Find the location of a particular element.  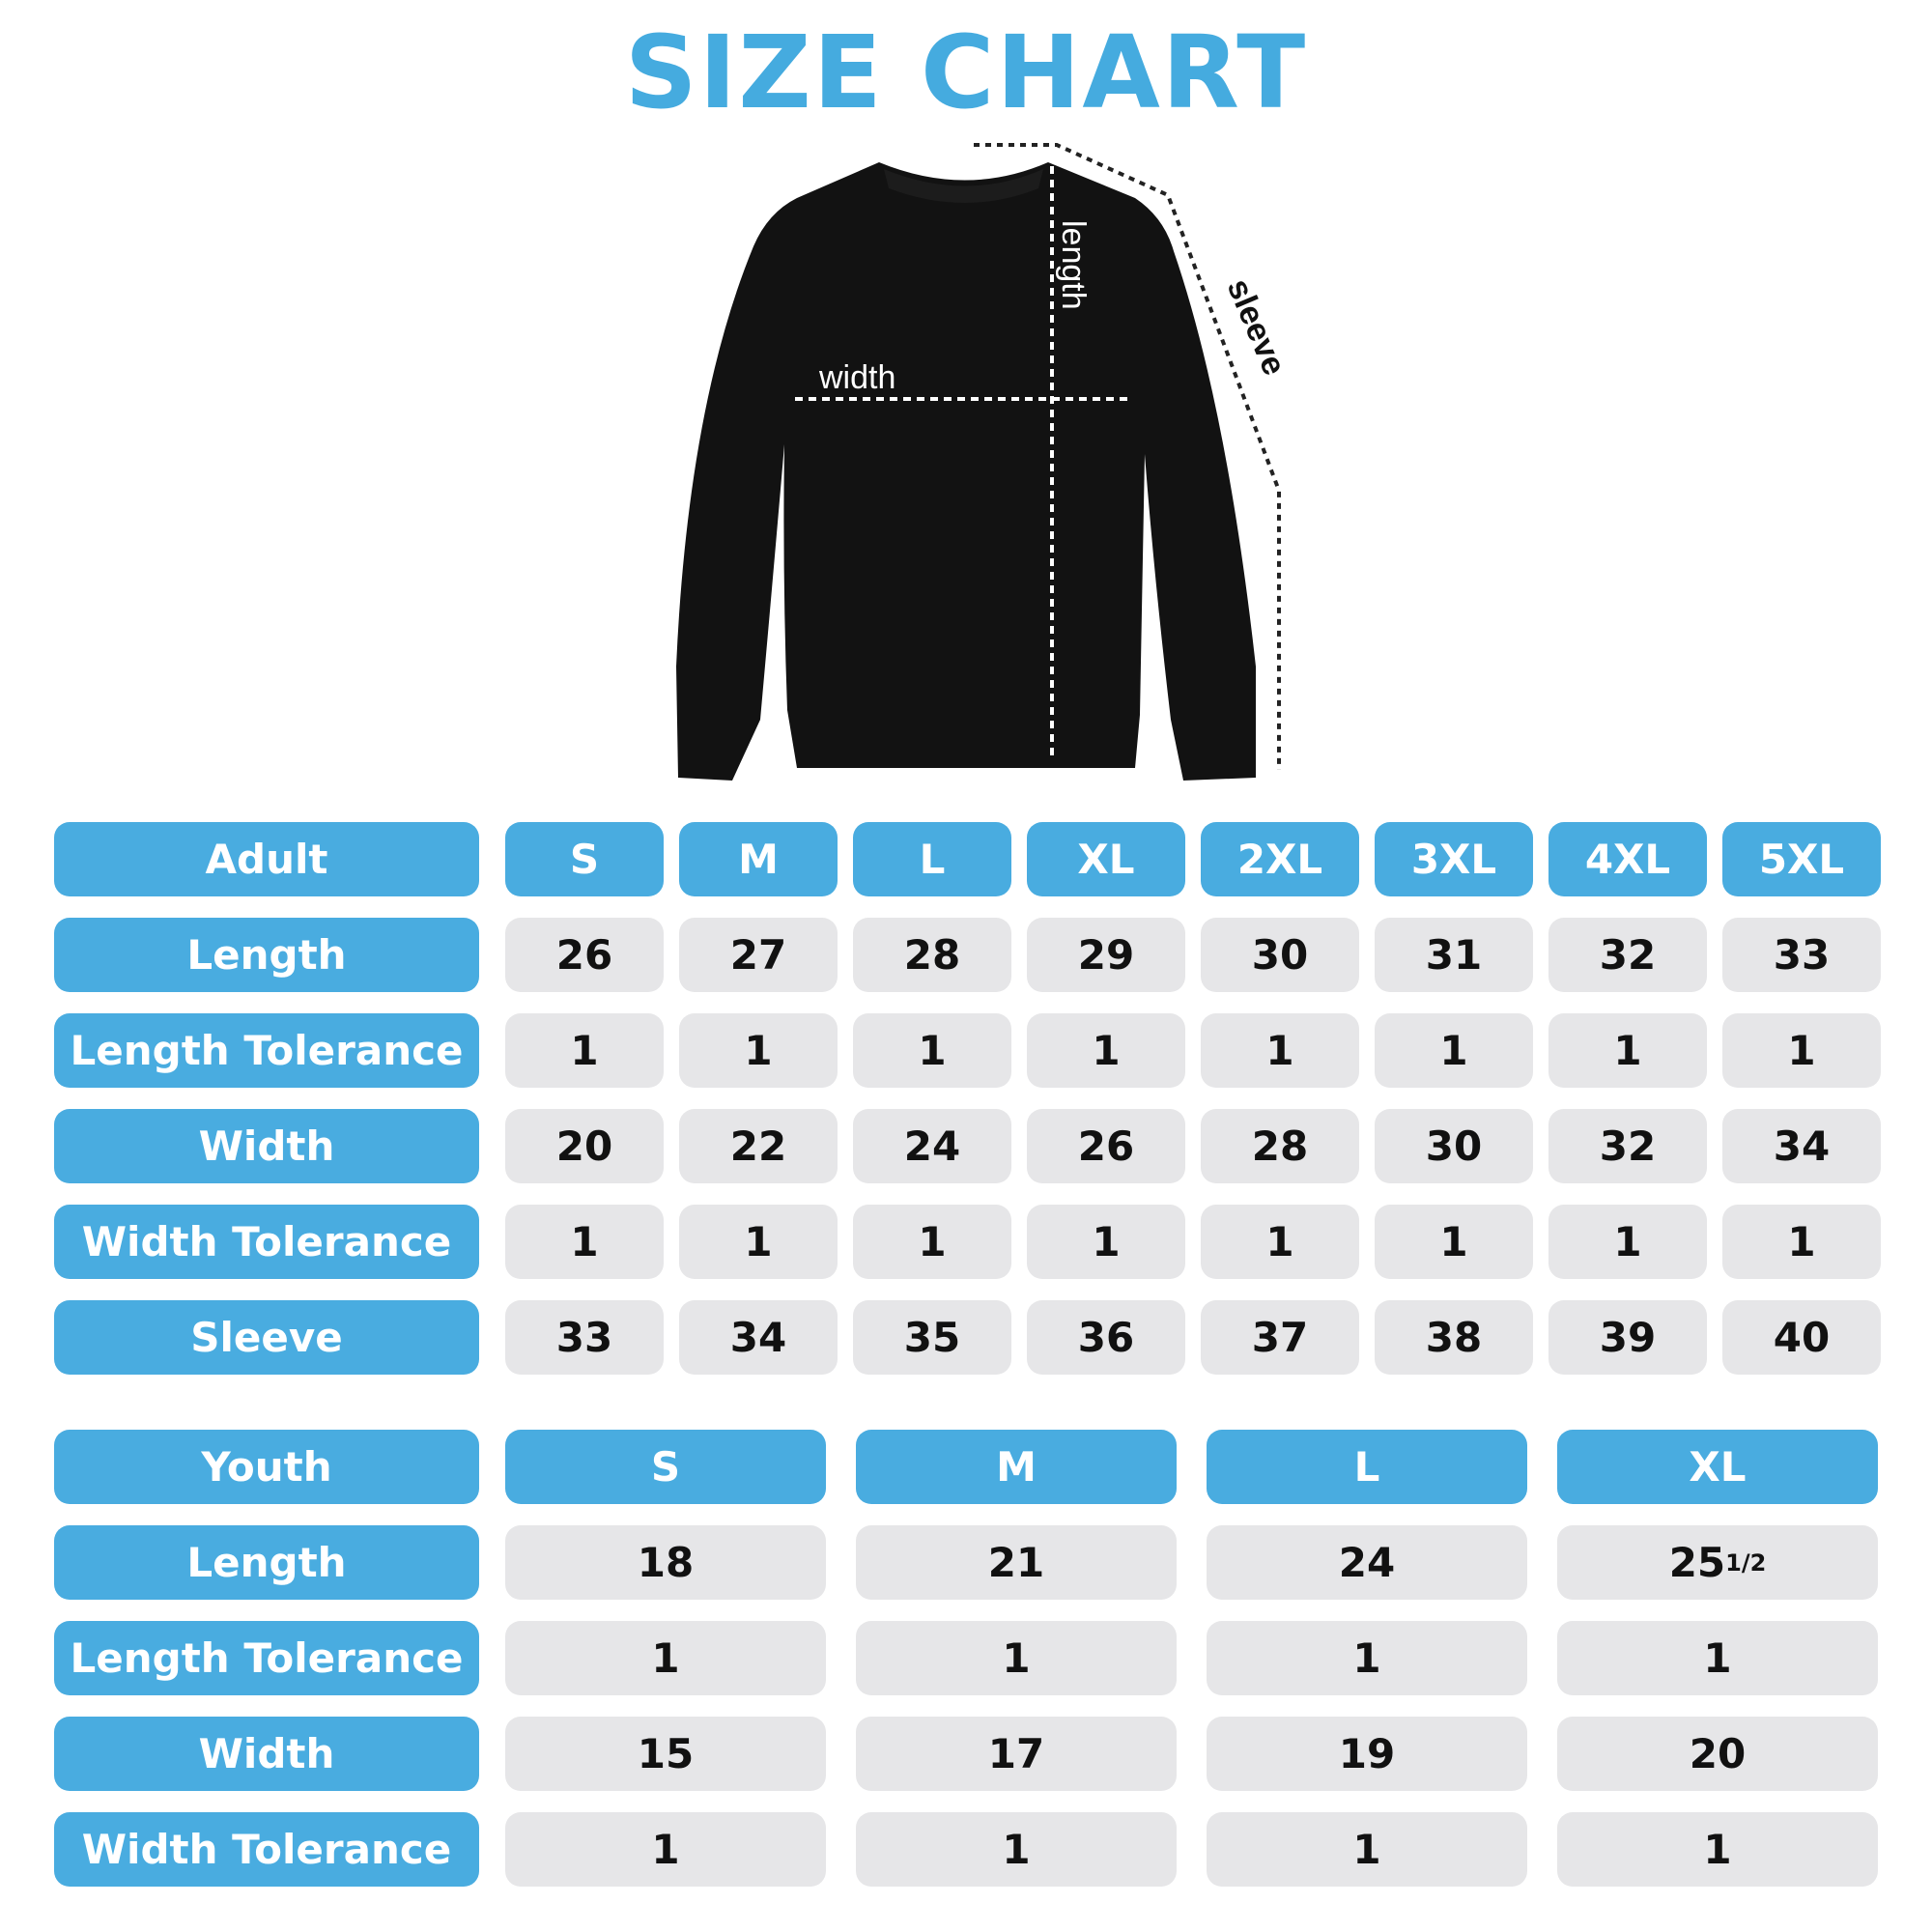

youth-row-label: Width is located at coordinates (266, 1754).